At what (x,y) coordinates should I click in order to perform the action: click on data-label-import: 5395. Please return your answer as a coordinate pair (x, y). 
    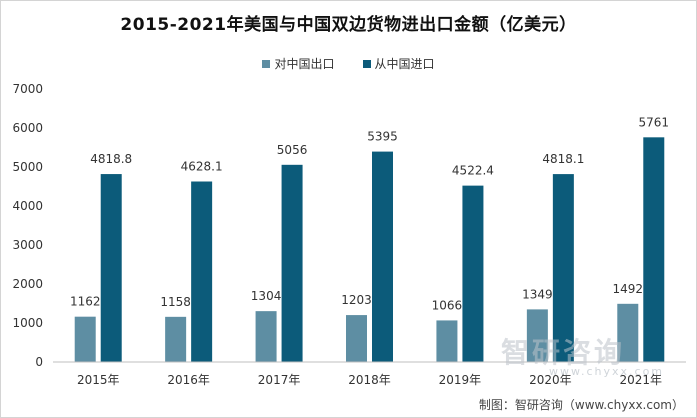
    Looking at the image, I should click on (382, 137).